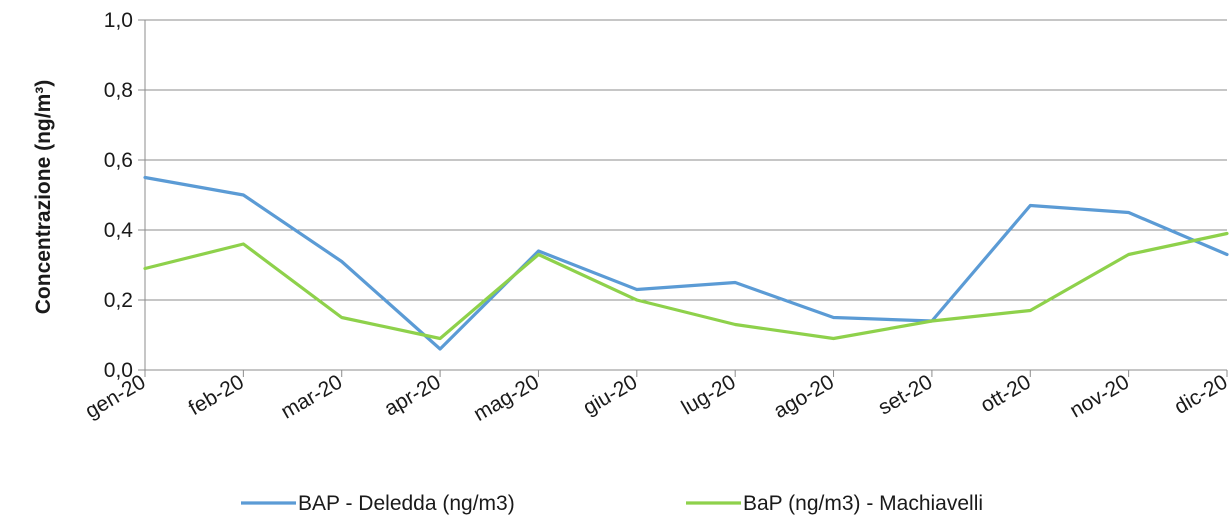  I want to click on x-tick-label: giu-20, so click(610, 394).